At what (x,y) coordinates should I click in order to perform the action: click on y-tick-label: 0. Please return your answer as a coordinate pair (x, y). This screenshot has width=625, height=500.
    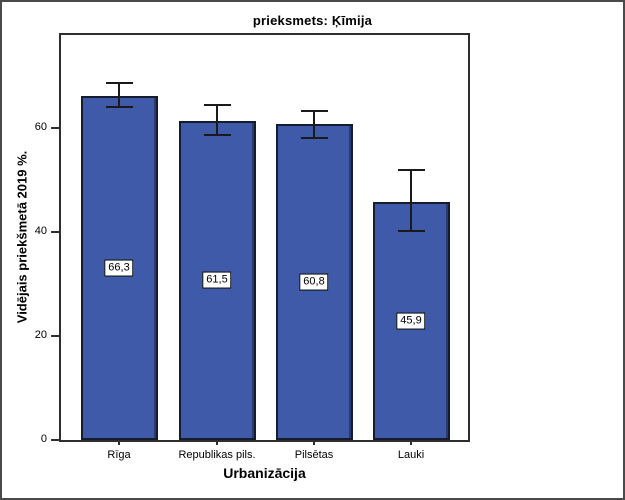
    Looking at the image, I should click on (43, 439).